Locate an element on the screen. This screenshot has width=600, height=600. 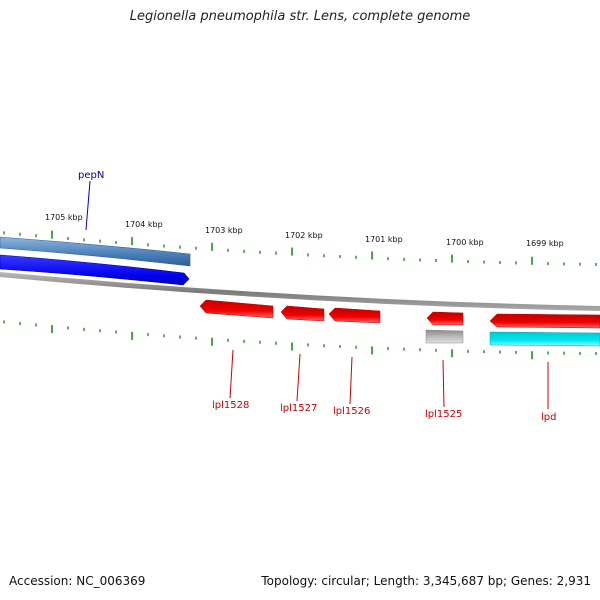
gene-label-lpd: lpd is located at coordinates (548, 417).